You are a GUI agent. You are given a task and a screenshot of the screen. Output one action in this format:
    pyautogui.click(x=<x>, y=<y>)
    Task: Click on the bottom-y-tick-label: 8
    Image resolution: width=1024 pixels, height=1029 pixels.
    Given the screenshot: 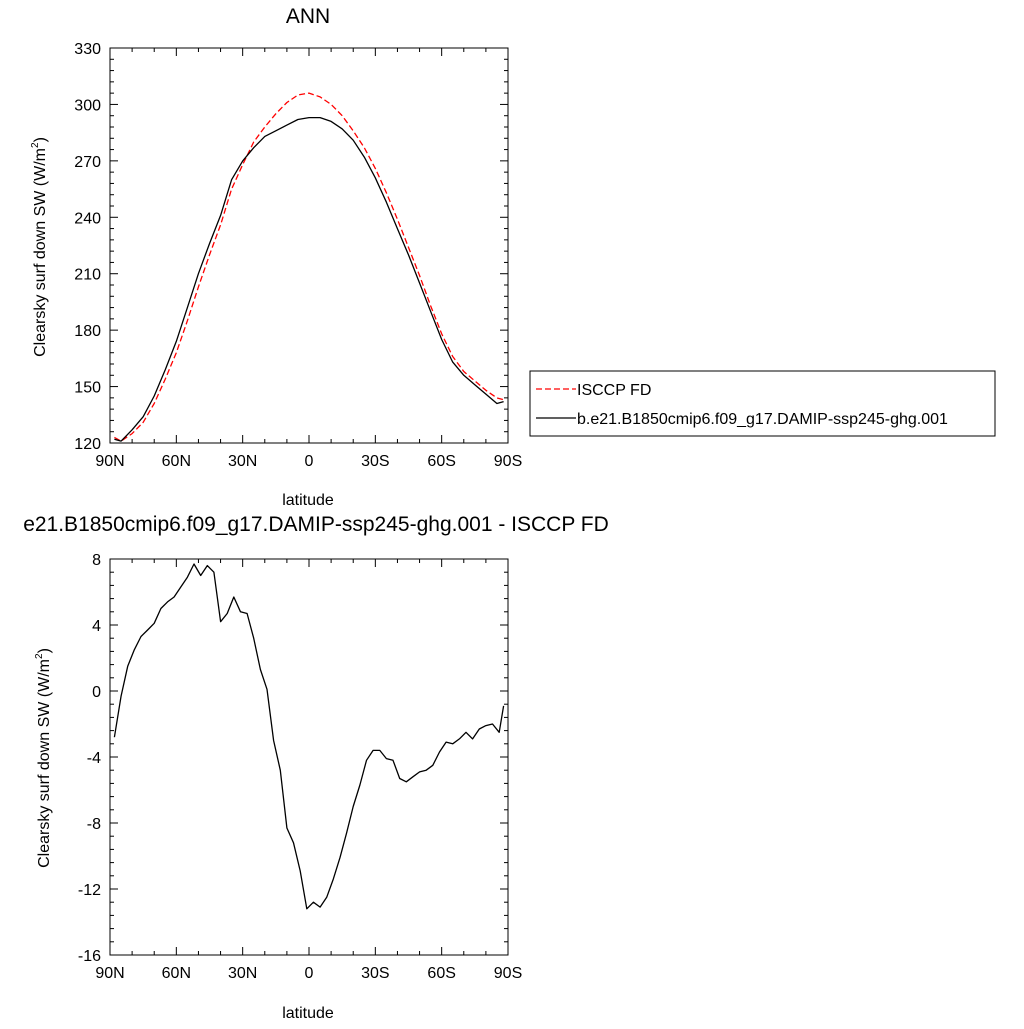 What is the action you would take?
    pyautogui.click(x=96, y=560)
    